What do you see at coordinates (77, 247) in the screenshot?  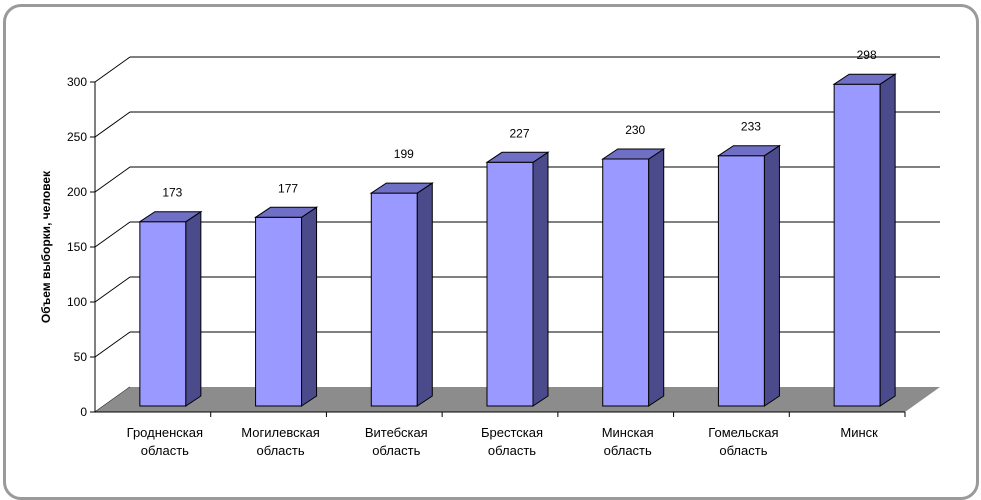 I see `y-tick-label: 150` at bounding box center [77, 247].